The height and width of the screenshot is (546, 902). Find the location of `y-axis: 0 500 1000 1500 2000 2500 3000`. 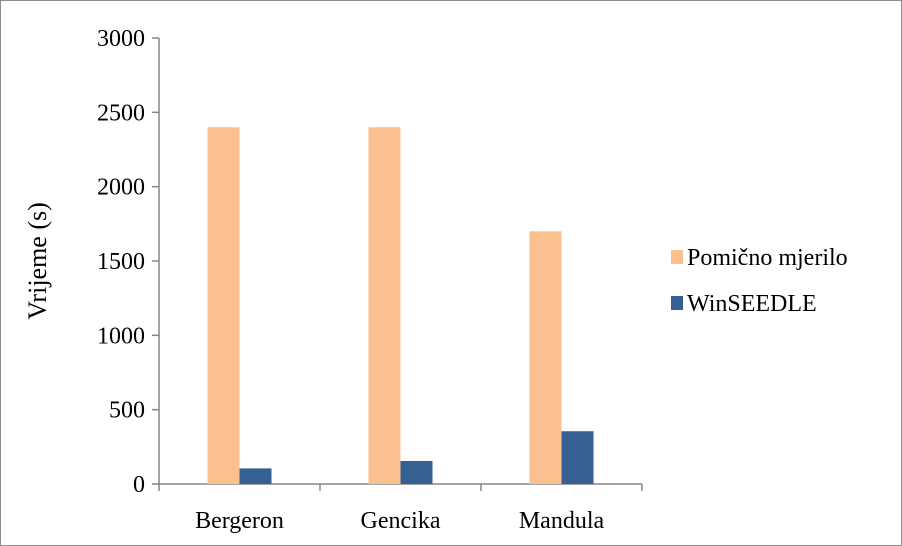

y-axis: 0 500 1000 1500 2000 2500 3000 is located at coordinates (128, 262).